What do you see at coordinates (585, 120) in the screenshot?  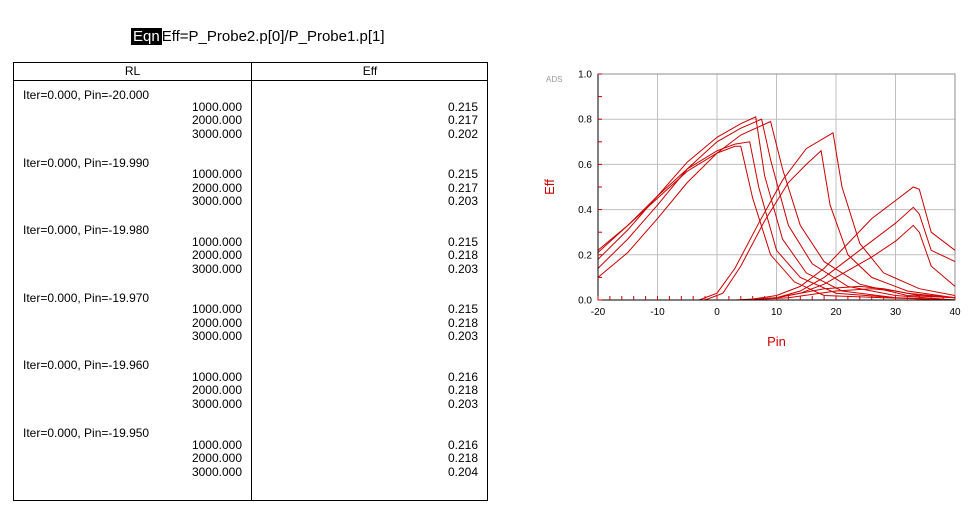 I see `y-tick-label: 0.8` at bounding box center [585, 120].